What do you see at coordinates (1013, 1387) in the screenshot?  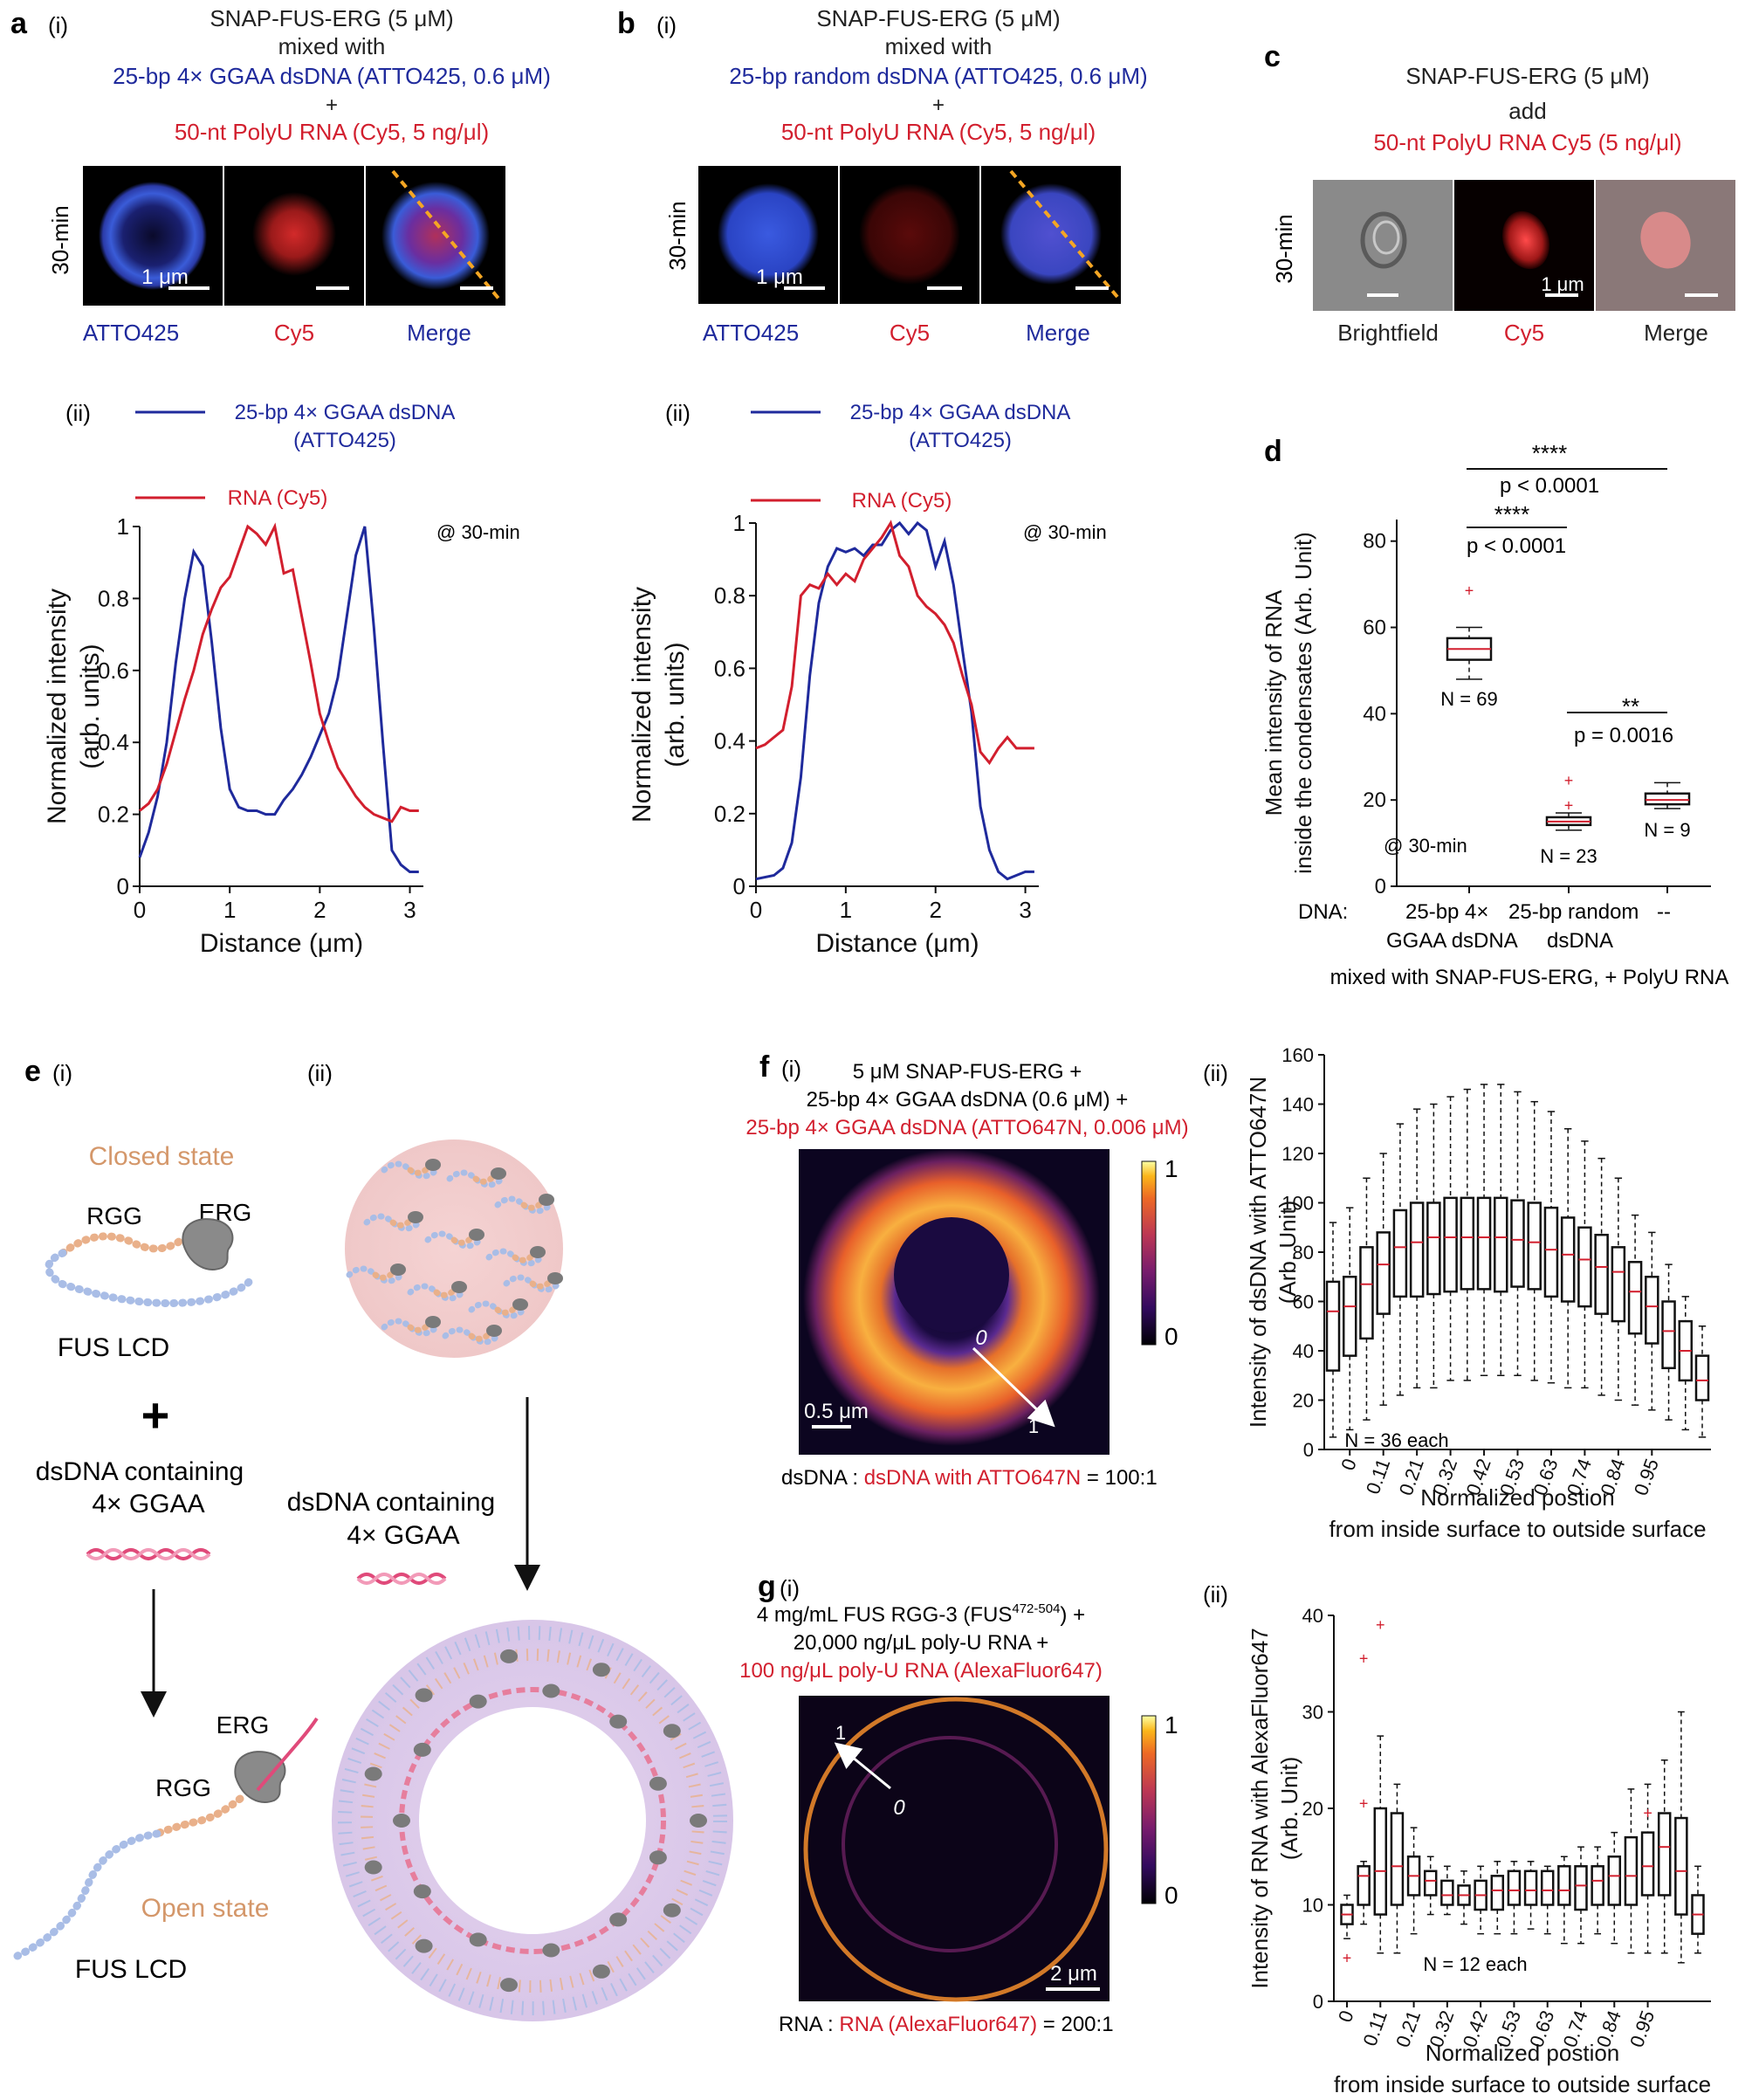 I see `profile-arrow-f` at bounding box center [1013, 1387].